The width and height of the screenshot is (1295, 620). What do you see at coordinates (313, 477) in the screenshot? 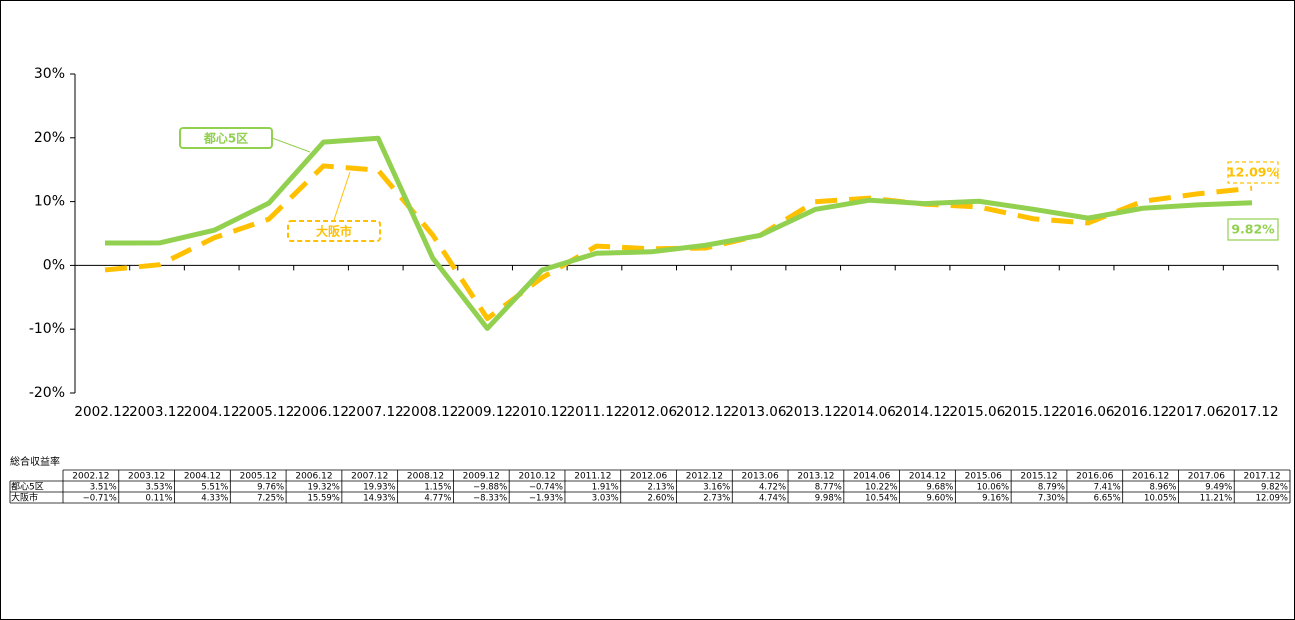
I see `table-header: 2006.12` at bounding box center [313, 477].